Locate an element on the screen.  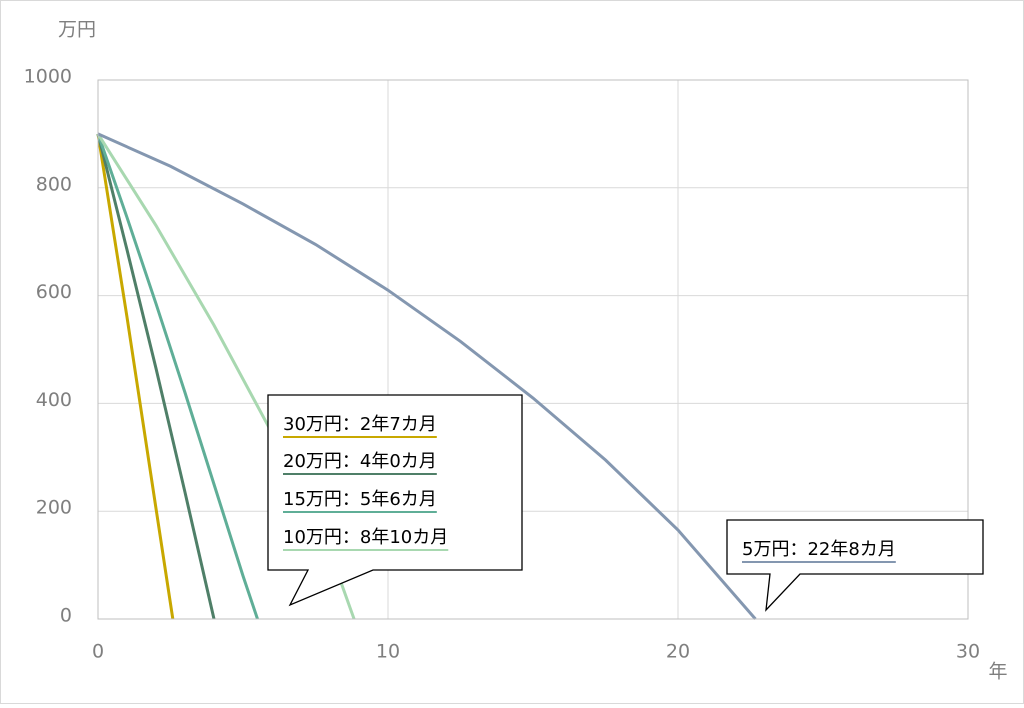
y-tick-label: 0 is located at coordinates (66, 616).